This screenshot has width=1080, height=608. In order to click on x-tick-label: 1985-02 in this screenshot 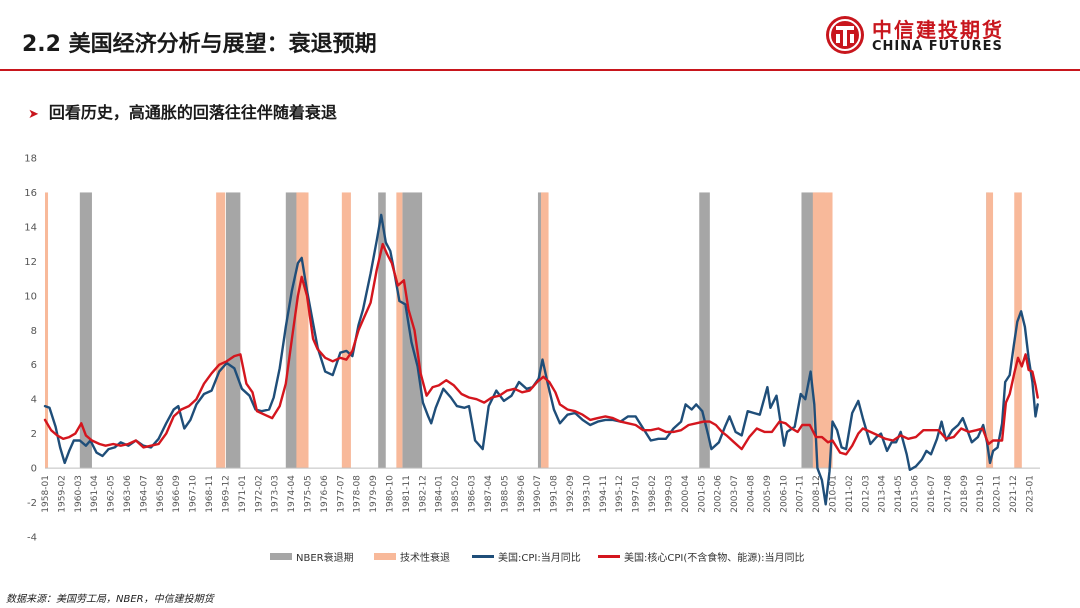, I will do `click(456, 494)`.